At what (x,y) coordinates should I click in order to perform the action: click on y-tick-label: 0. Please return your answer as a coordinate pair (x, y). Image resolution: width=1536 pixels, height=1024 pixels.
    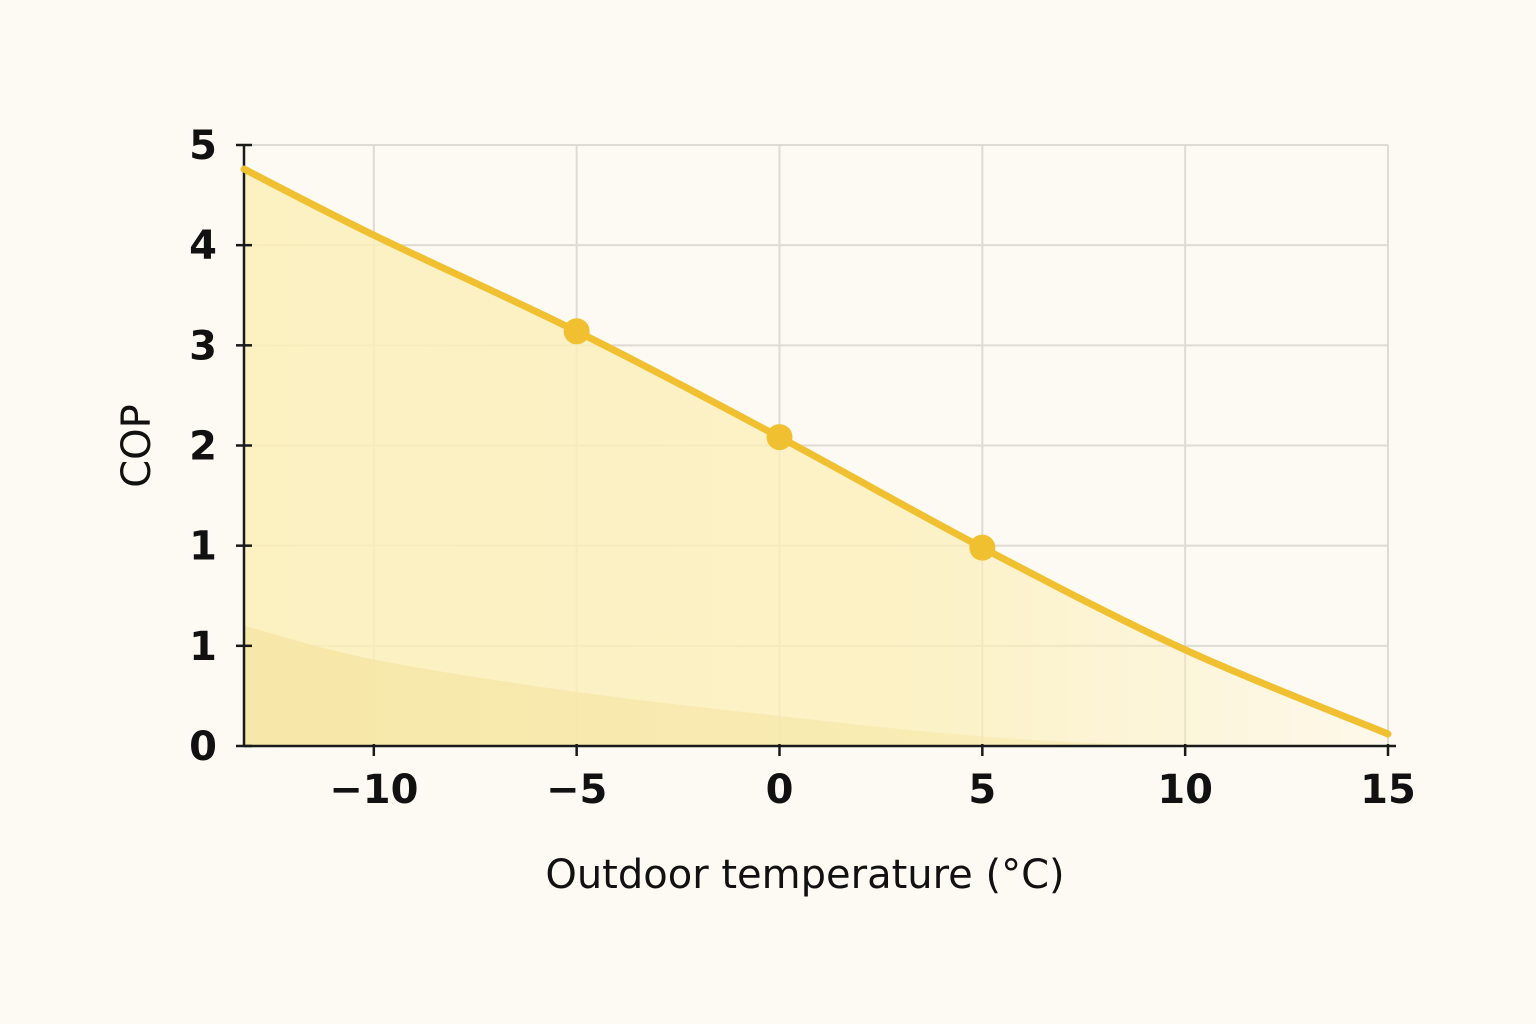
    Looking at the image, I should click on (203, 747).